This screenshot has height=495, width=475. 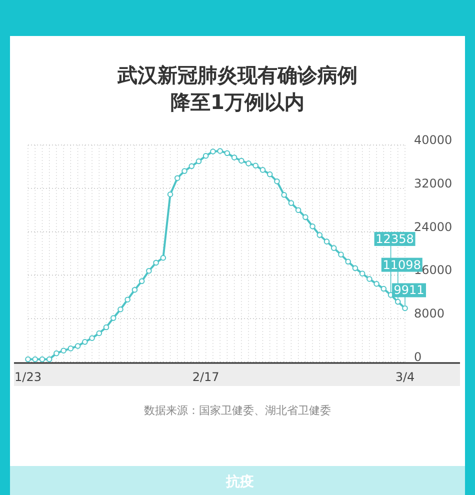 I want to click on x-tick-label: 2/17, so click(x=206, y=377).